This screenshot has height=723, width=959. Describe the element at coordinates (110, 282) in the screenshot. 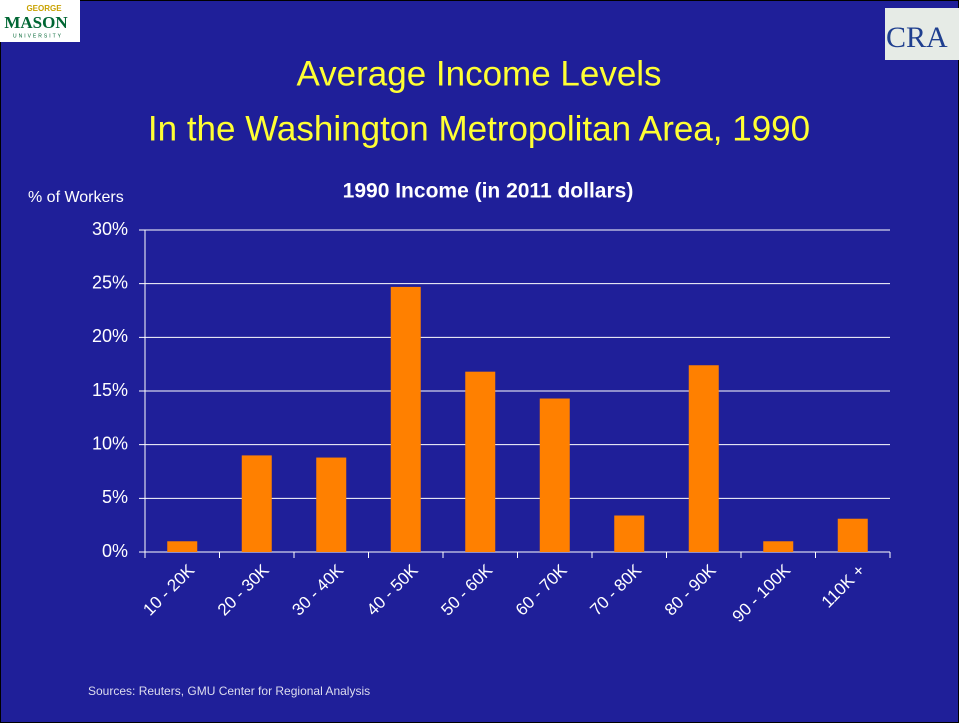

I see `y-tick-label: 25%` at that location.